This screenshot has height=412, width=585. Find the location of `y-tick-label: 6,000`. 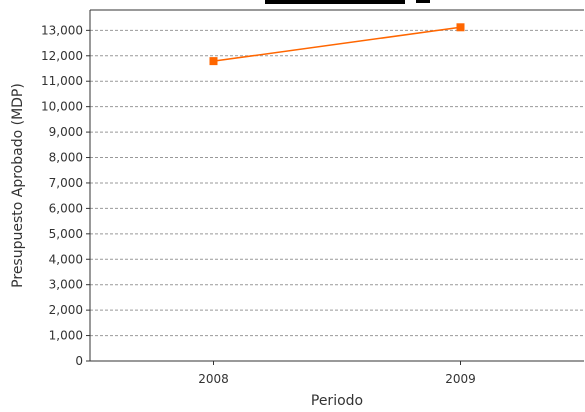

y-tick-label: 6,000 is located at coordinates (66, 208).